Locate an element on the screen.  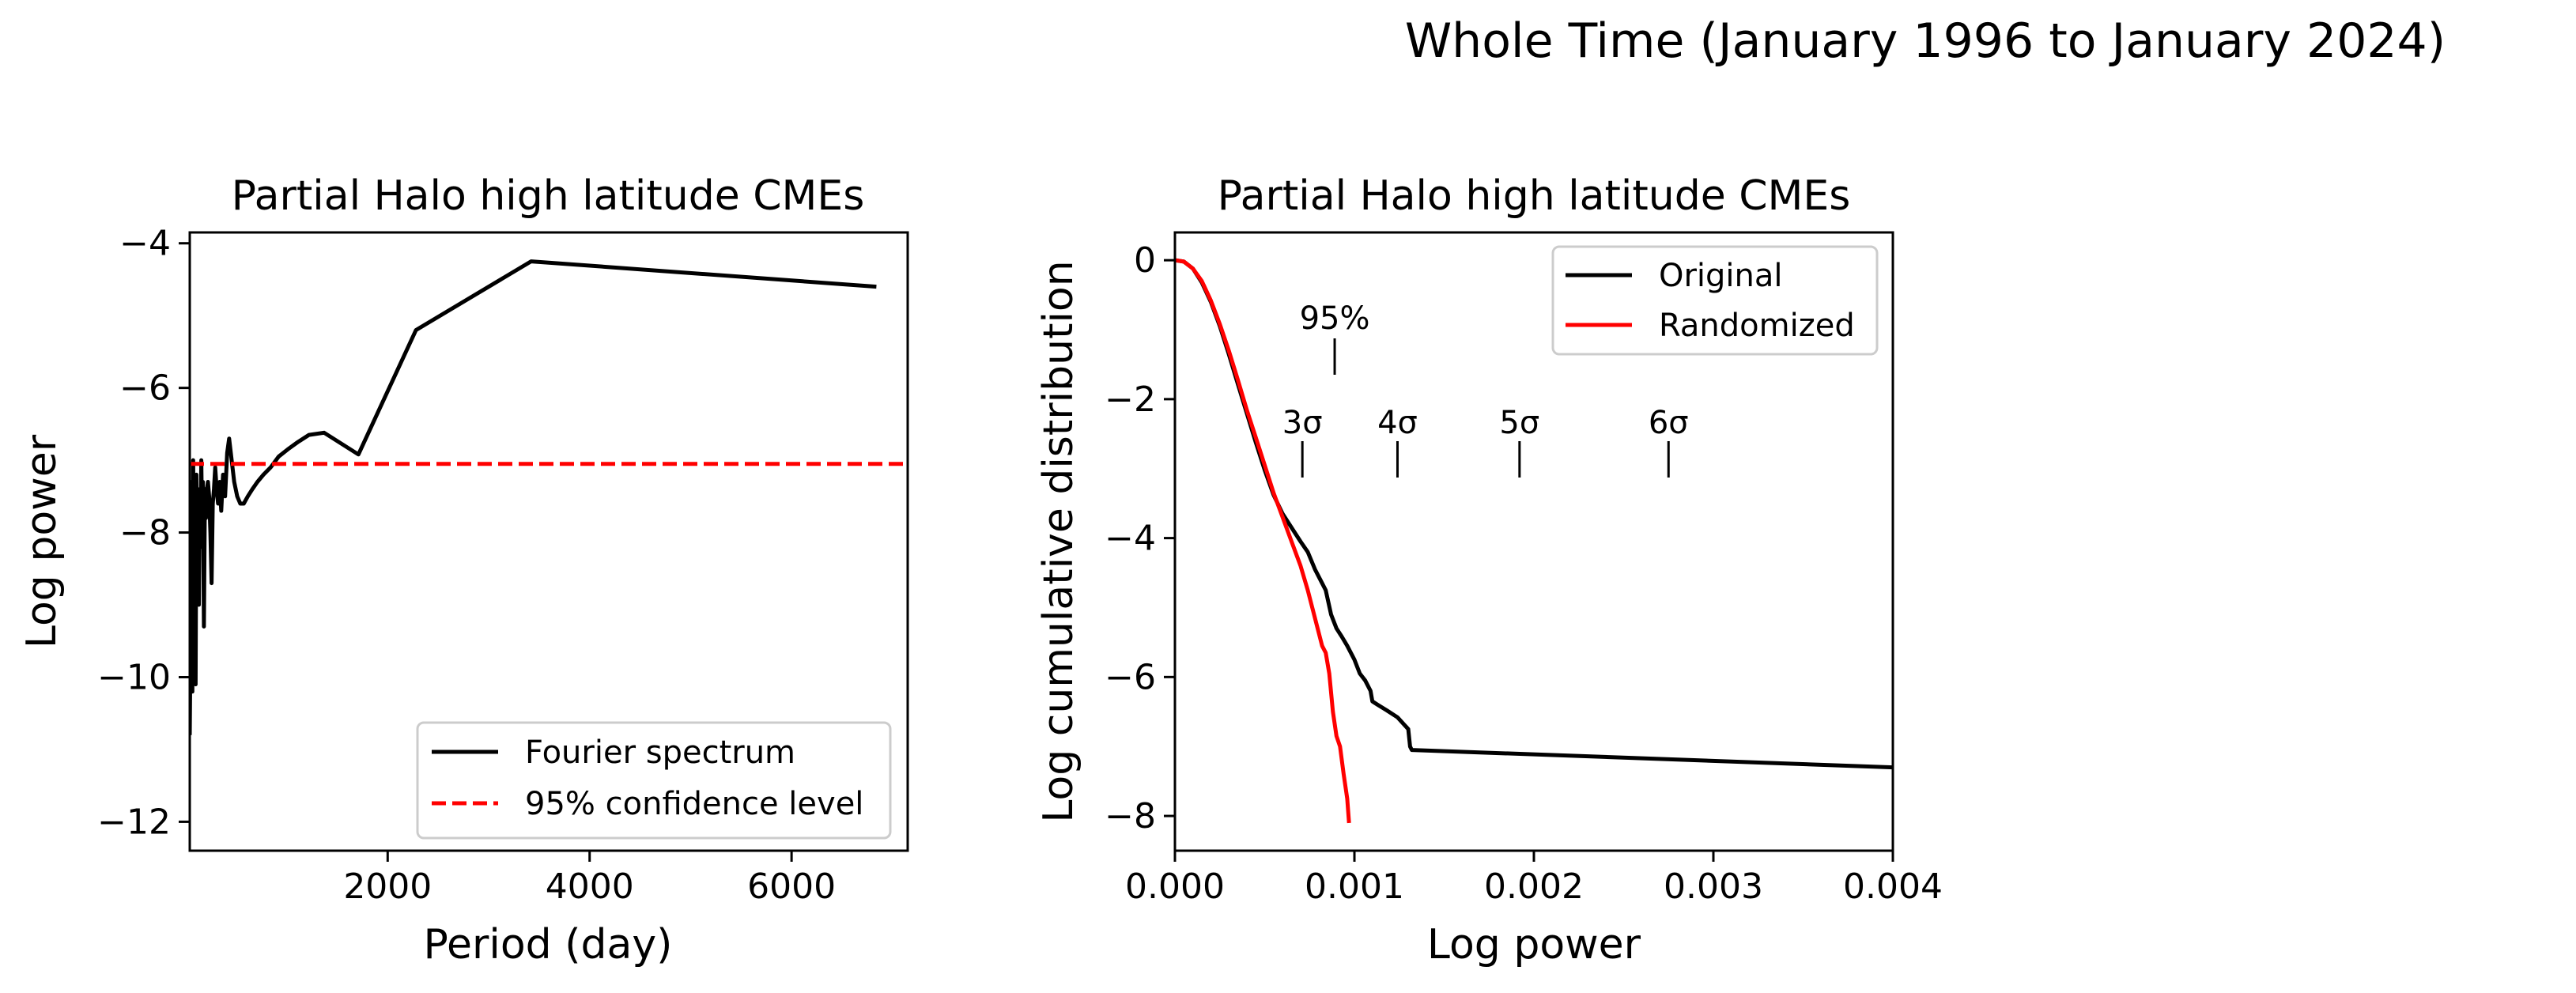
panel-1-legend-box is located at coordinates (654, 780).